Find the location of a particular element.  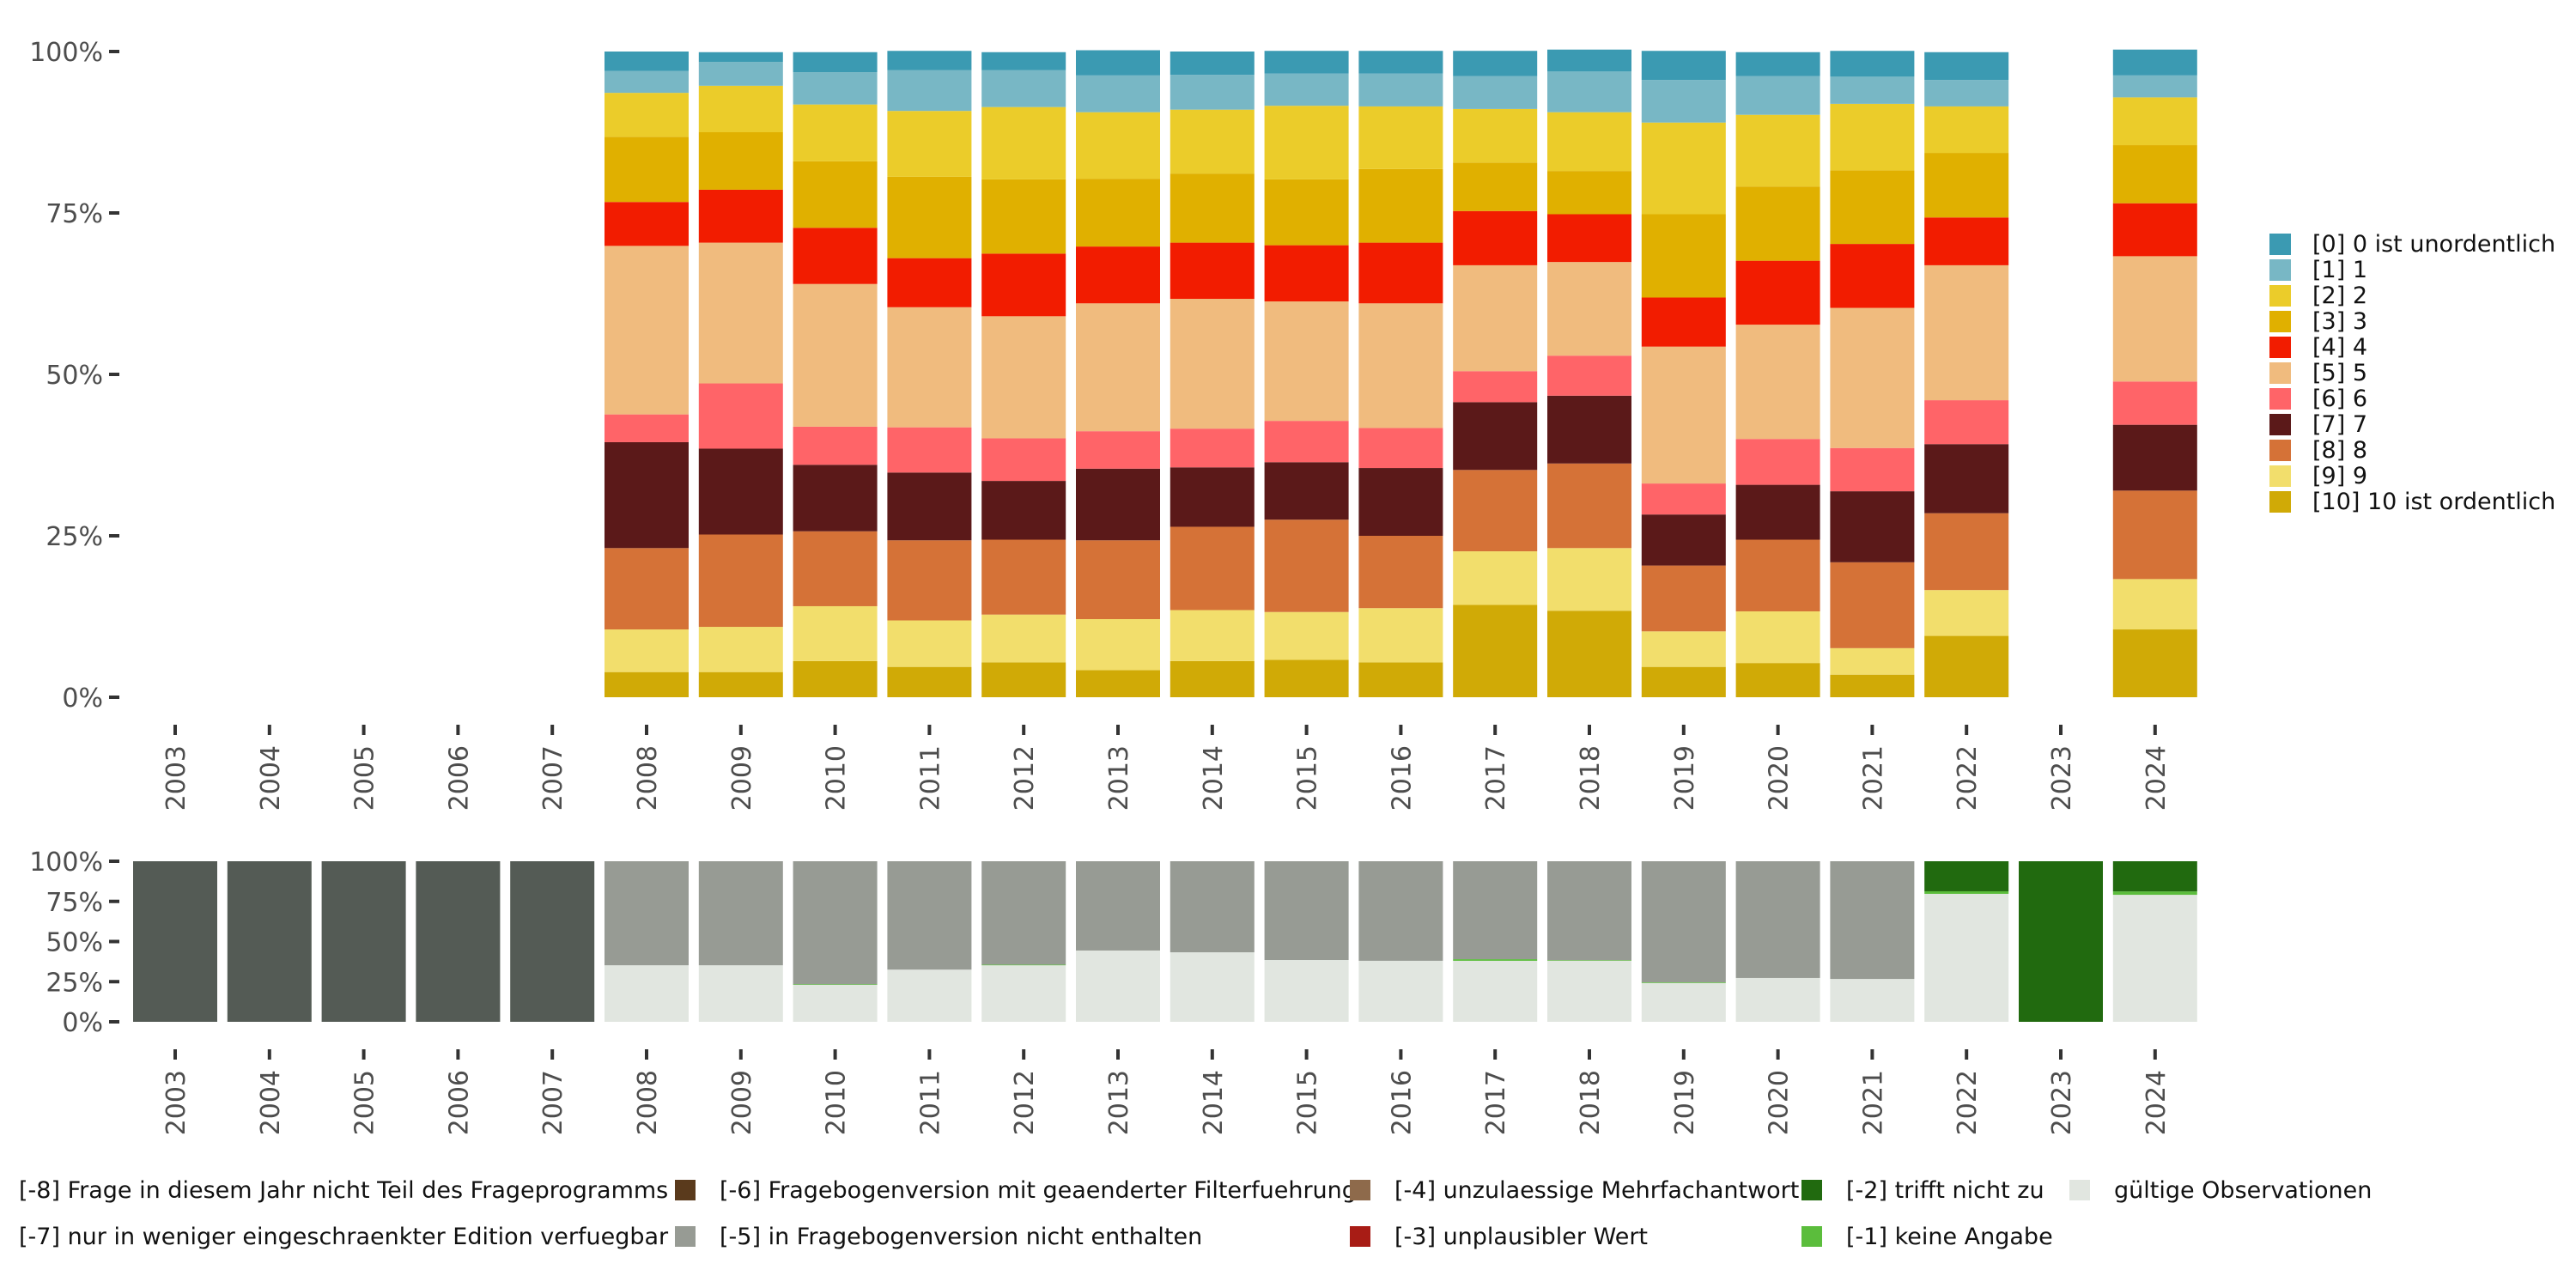

bar-segment-2023-2-trifft-nicht-zu is located at coordinates (2061, 941).